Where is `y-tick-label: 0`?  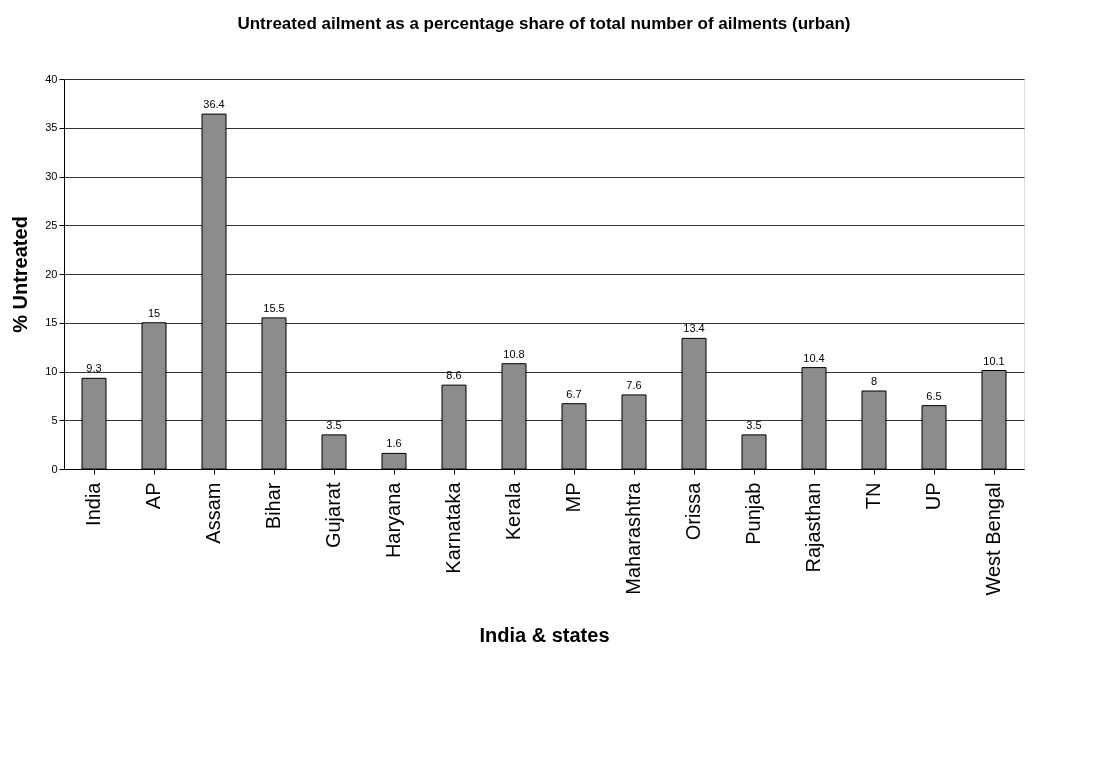
y-tick-label: 0 is located at coordinates (54, 468).